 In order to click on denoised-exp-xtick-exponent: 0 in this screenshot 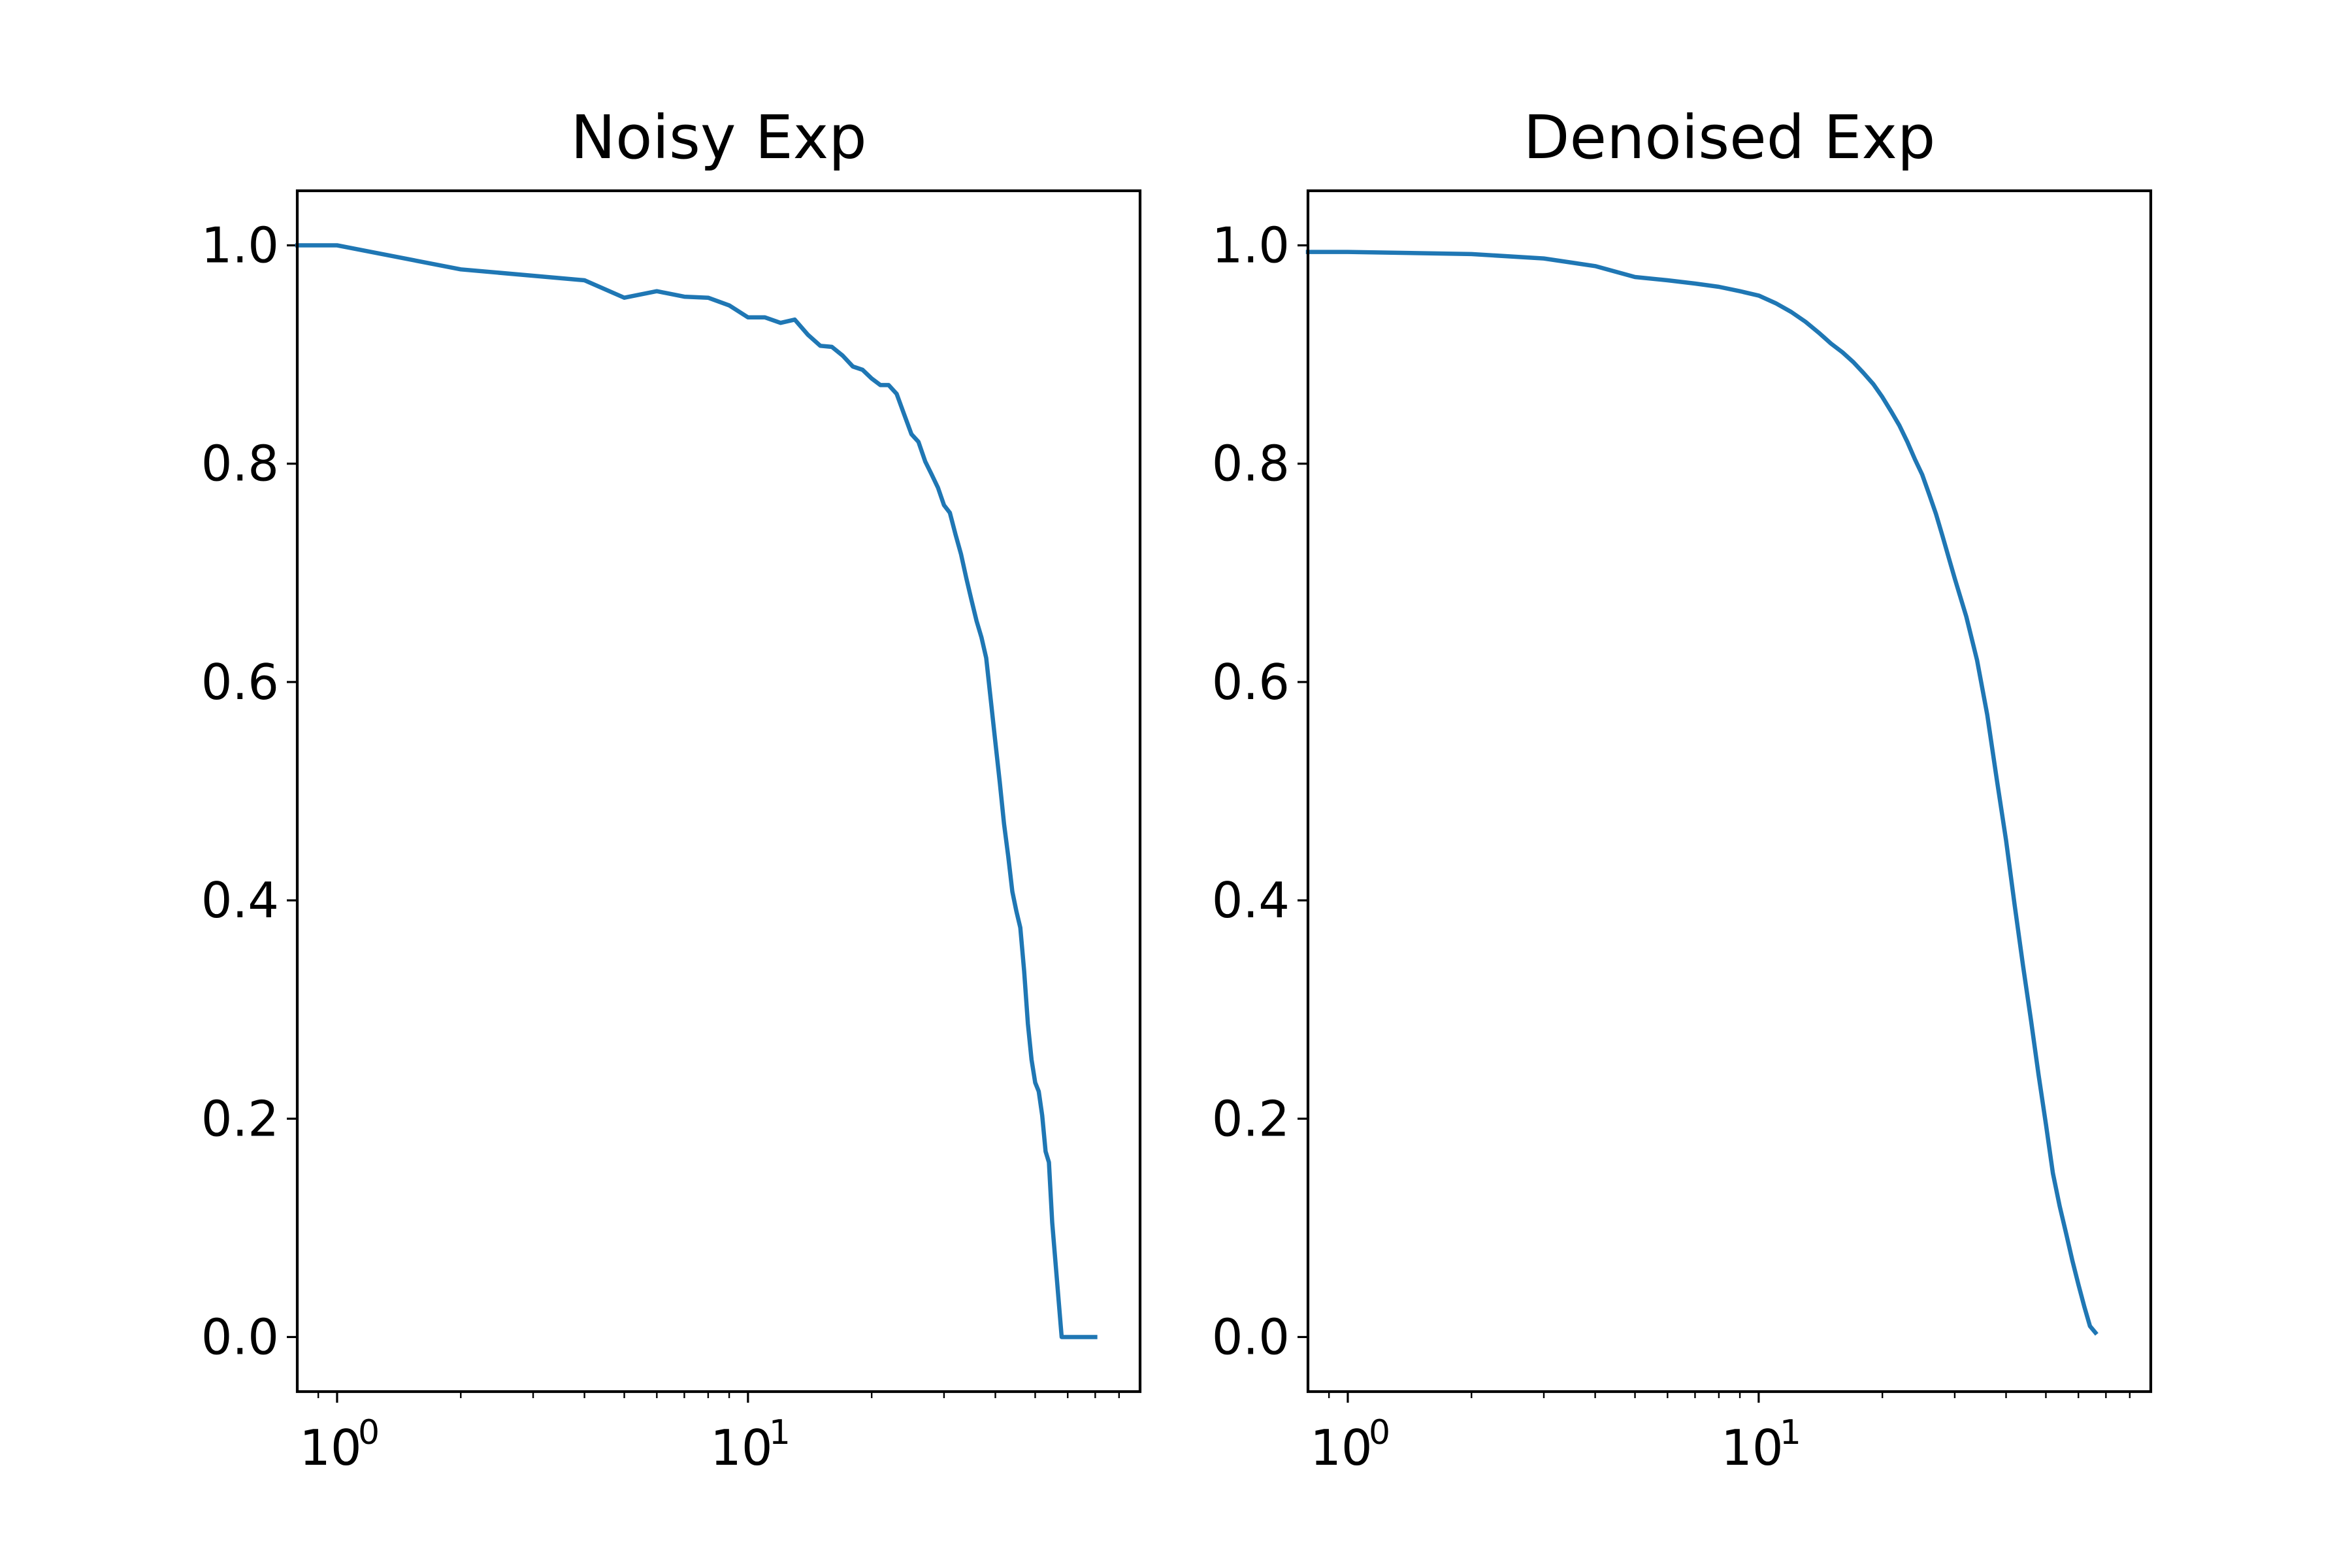, I will do `click(1379, 1432)`.